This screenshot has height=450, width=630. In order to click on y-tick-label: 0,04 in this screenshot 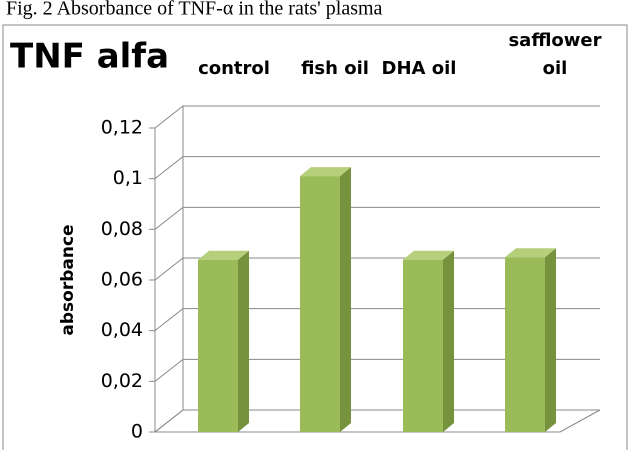, I will do `click(122, 330)`.